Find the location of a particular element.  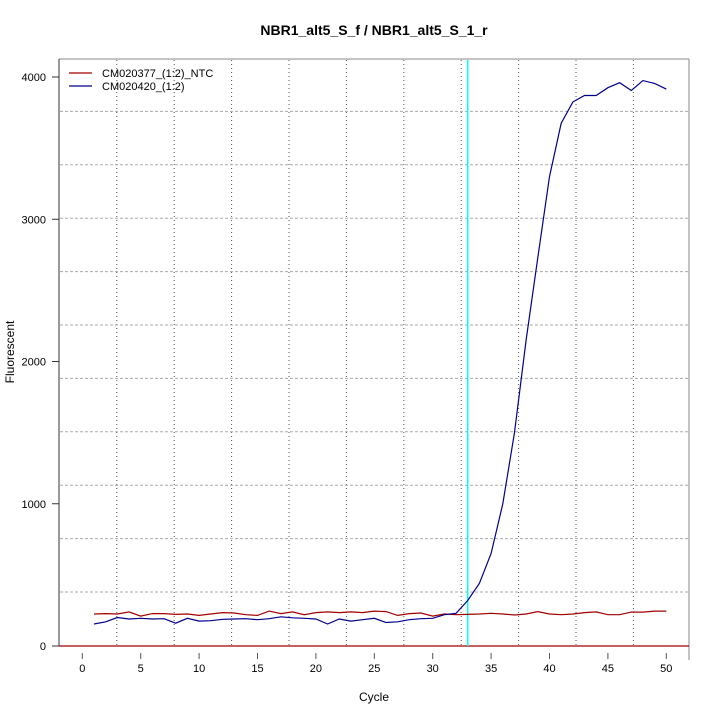

x-tick-label: 15 is located at coordinates (257, 669).